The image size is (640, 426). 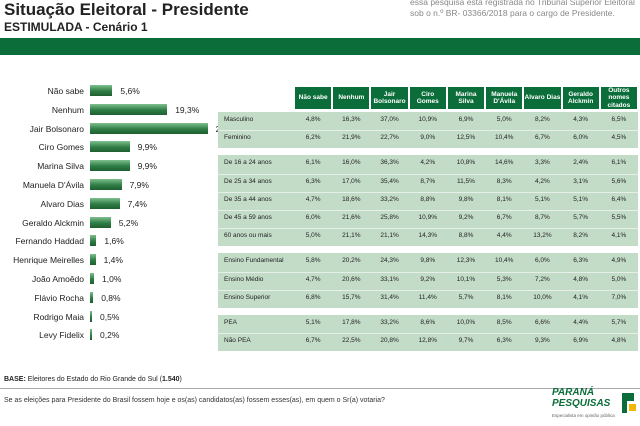 What do you see at coordinates (147, 166) in the screenshot?
I see `bar-value-label: 9,9%` at bounding box center [147, 166].